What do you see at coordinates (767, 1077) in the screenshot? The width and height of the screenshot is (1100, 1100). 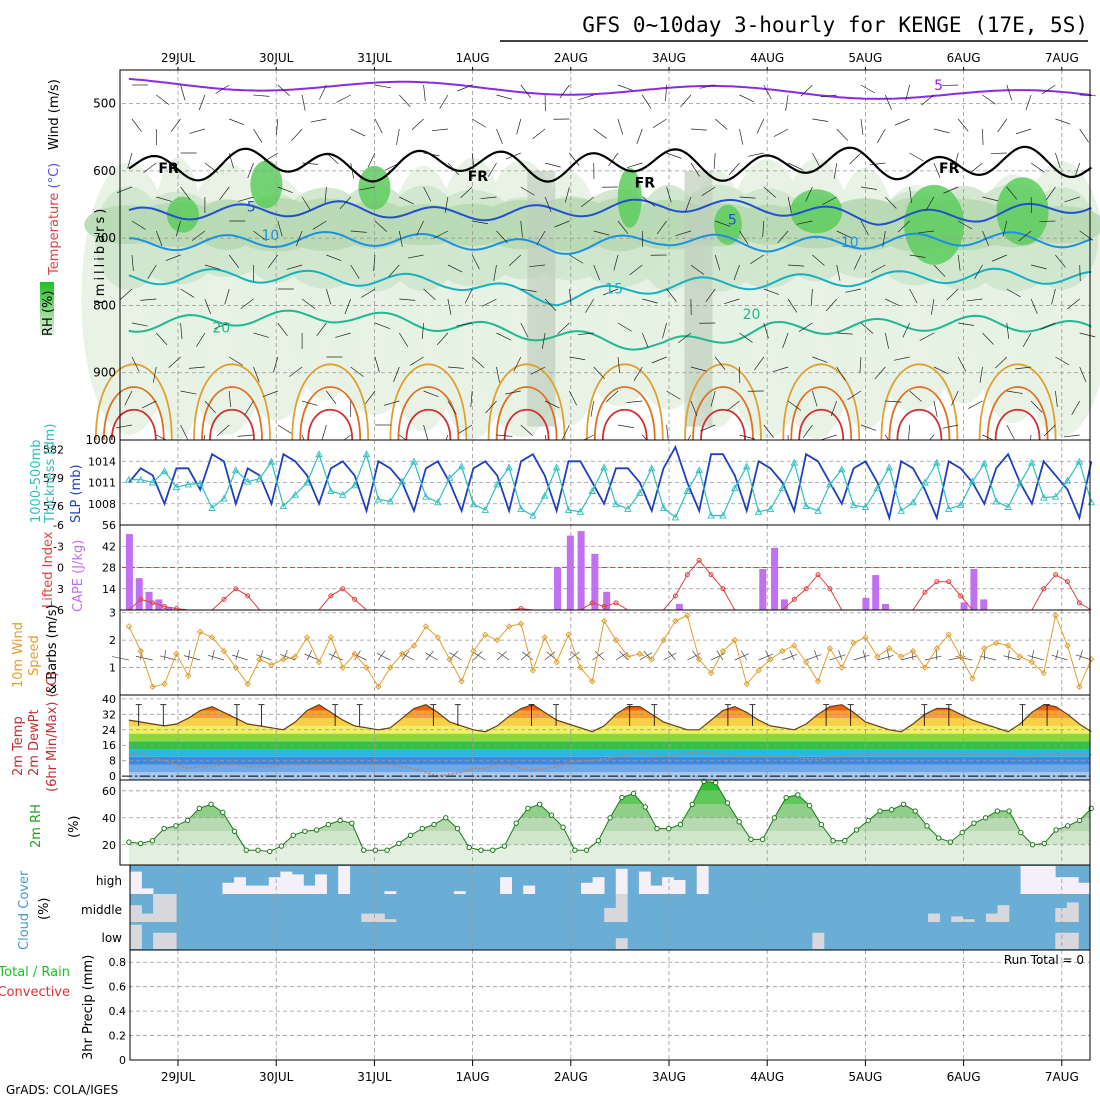 I see `bottom-date-label: 4AUG` at bounding box center [767, 1077].